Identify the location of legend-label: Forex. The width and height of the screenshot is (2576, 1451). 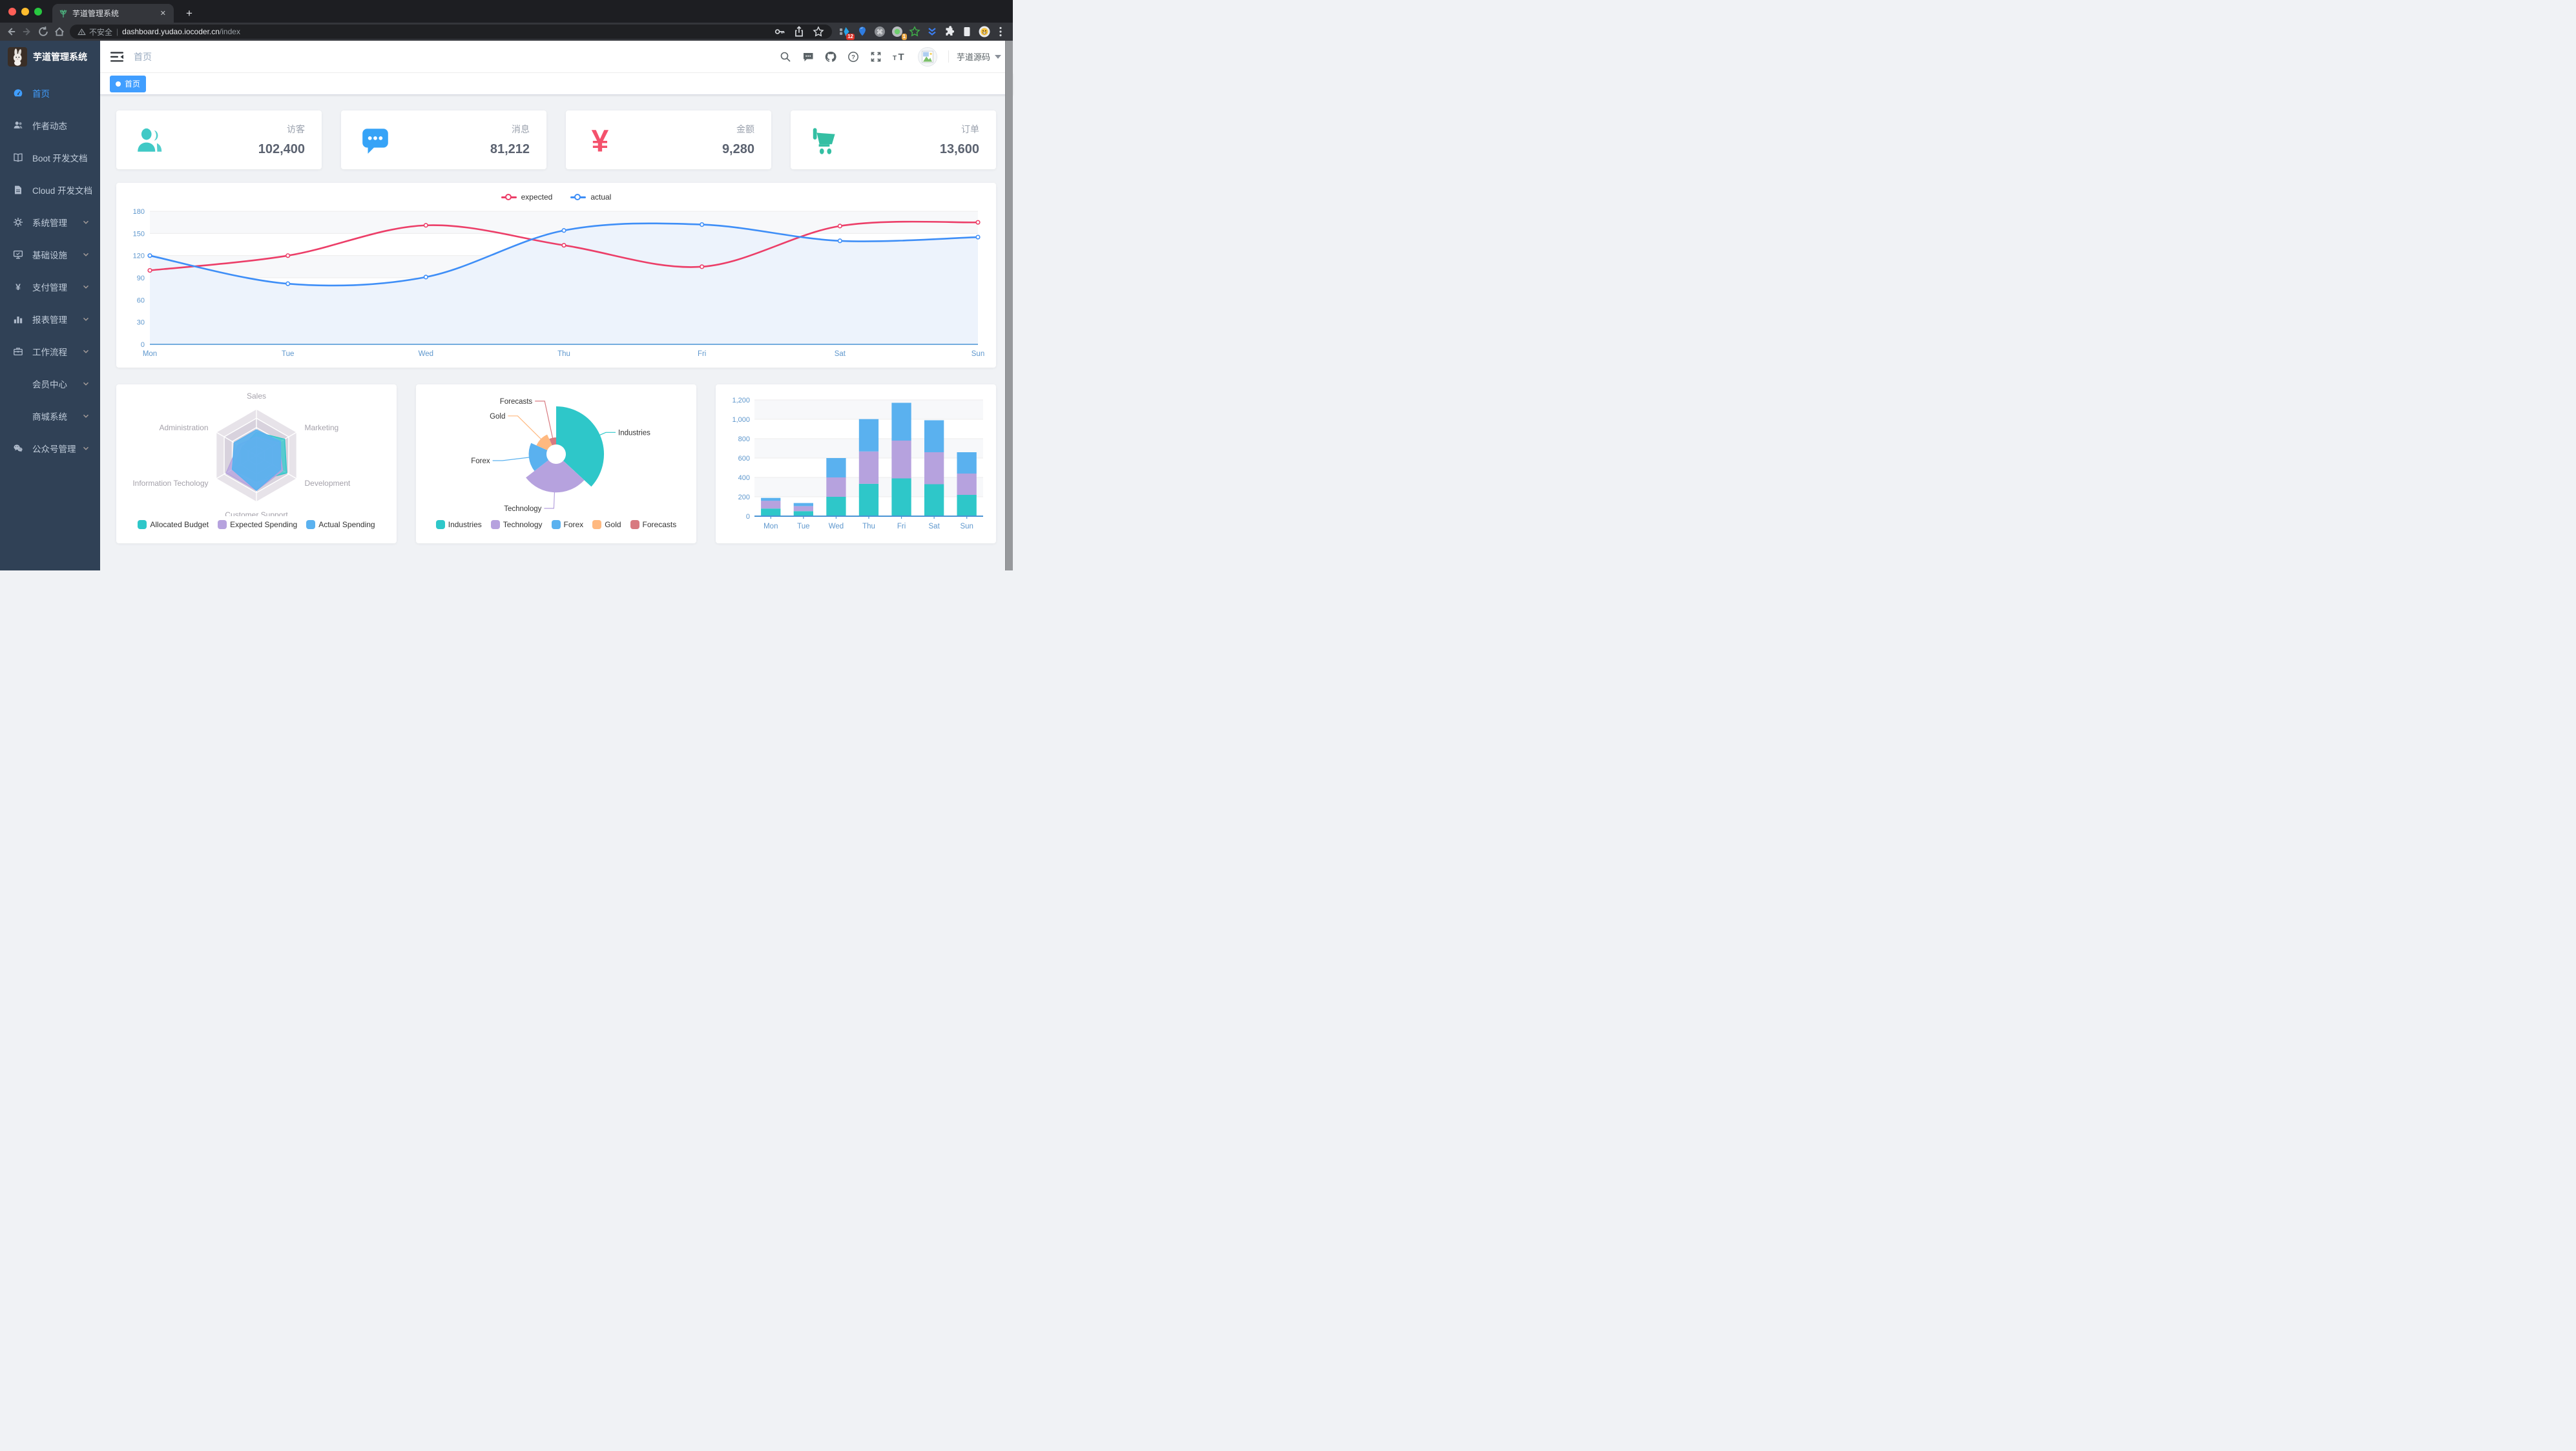
(573, 524).